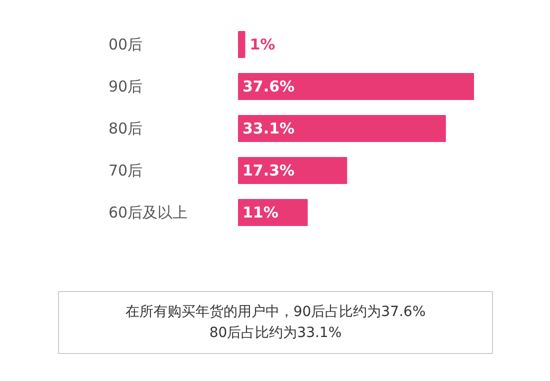 This screenshot has height=381, width=550. What do you see at coordinates (275, 322) in the screenshot?
I see `text: 在所有购买年货的用户中，90后占比约为37.6% 80后占比约为33.1%` at bounding box center [275, 322].